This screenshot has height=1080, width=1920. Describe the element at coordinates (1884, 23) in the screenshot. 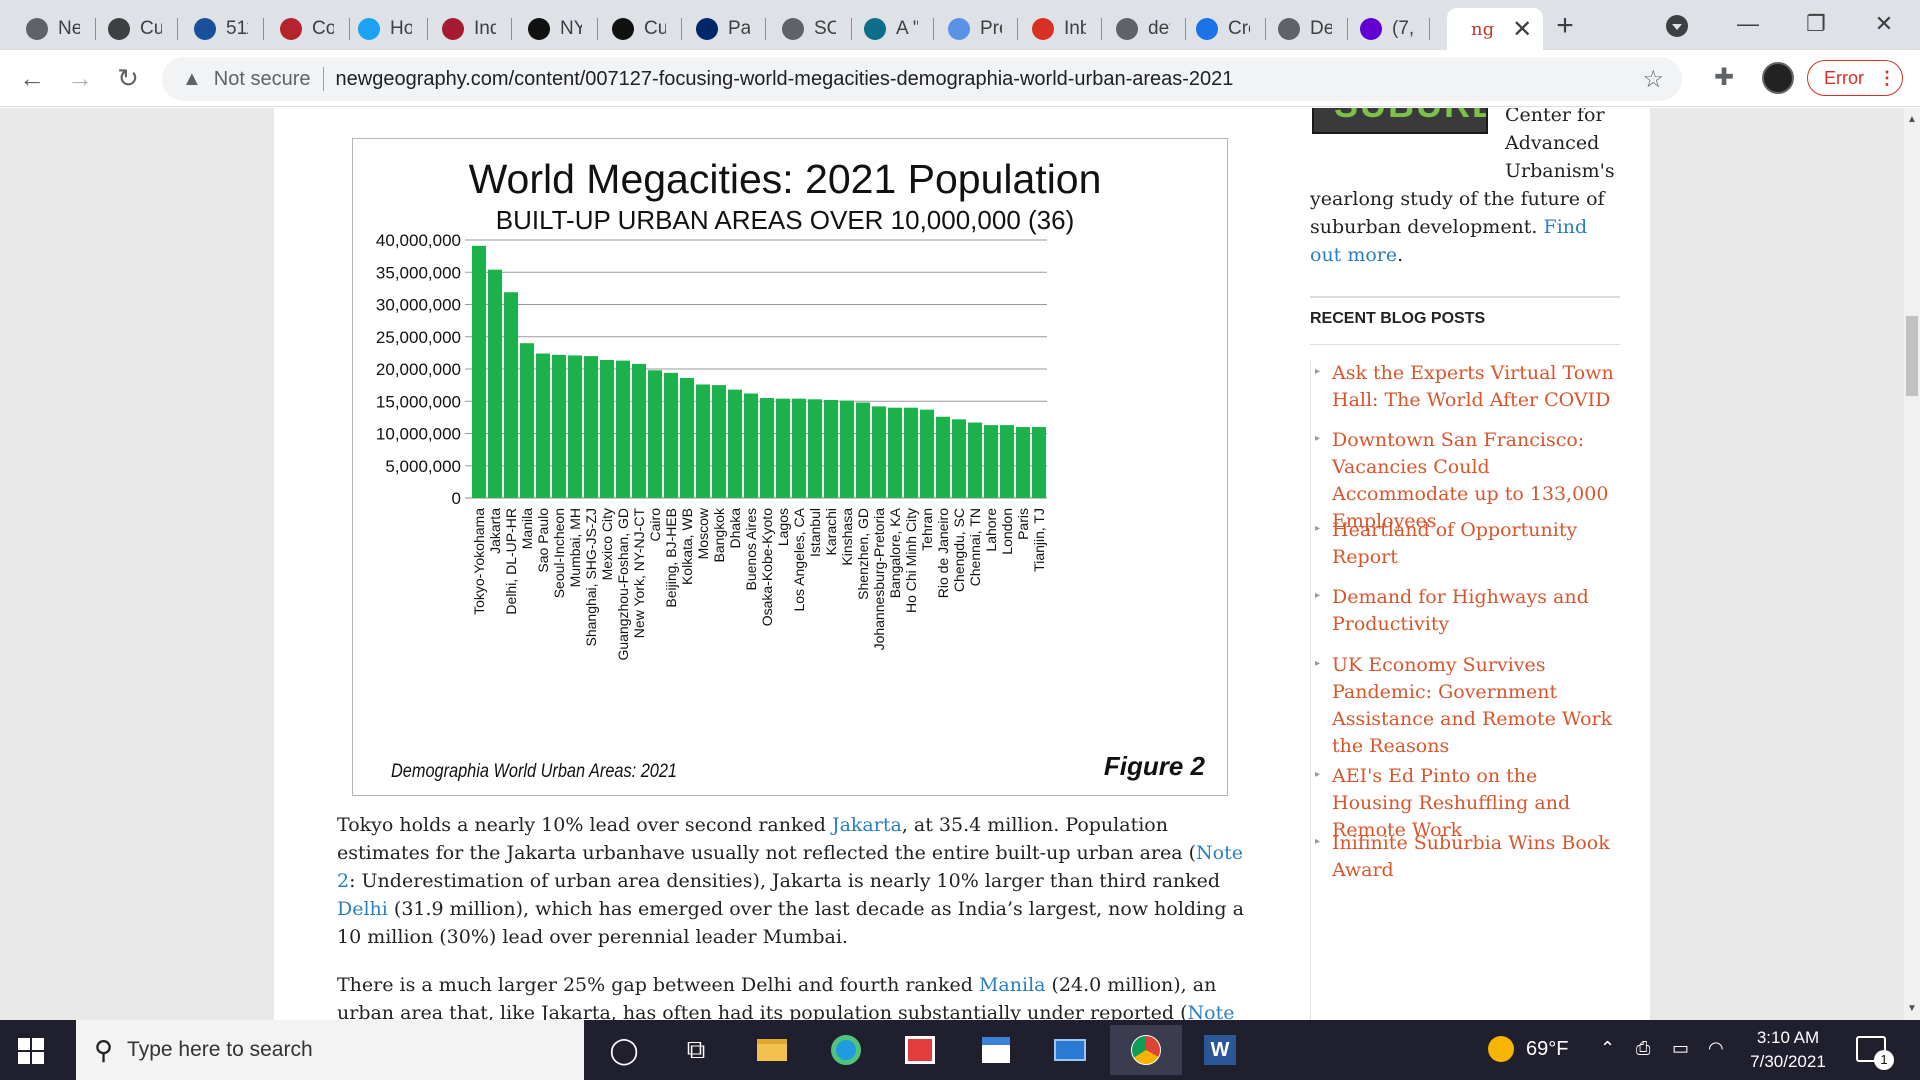

I see `close-window-button: ✕` at that location.